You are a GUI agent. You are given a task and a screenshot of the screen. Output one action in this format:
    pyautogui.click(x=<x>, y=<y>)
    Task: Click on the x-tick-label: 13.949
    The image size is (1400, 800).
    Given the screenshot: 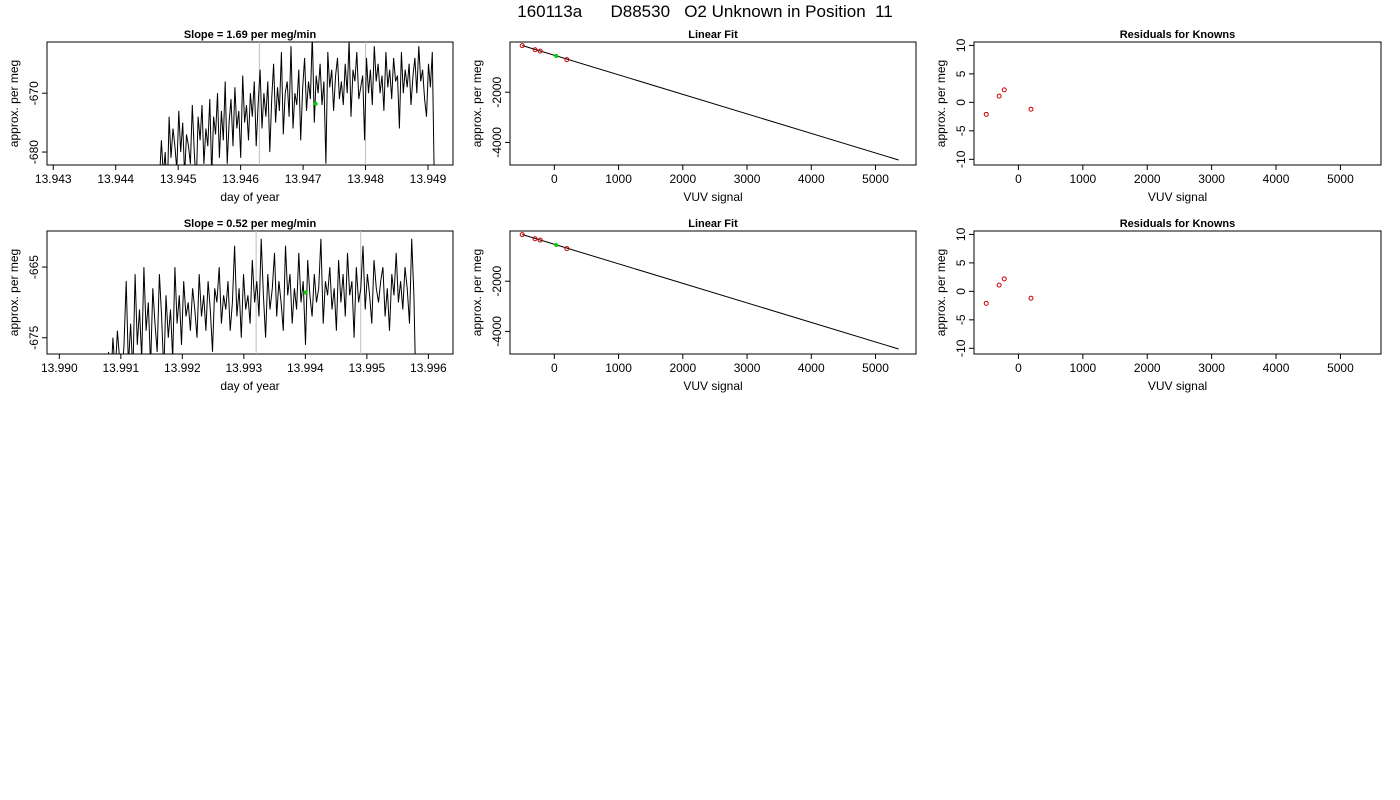 What is the action you would take?
    pyautogui.click(x=428, y=179)
    